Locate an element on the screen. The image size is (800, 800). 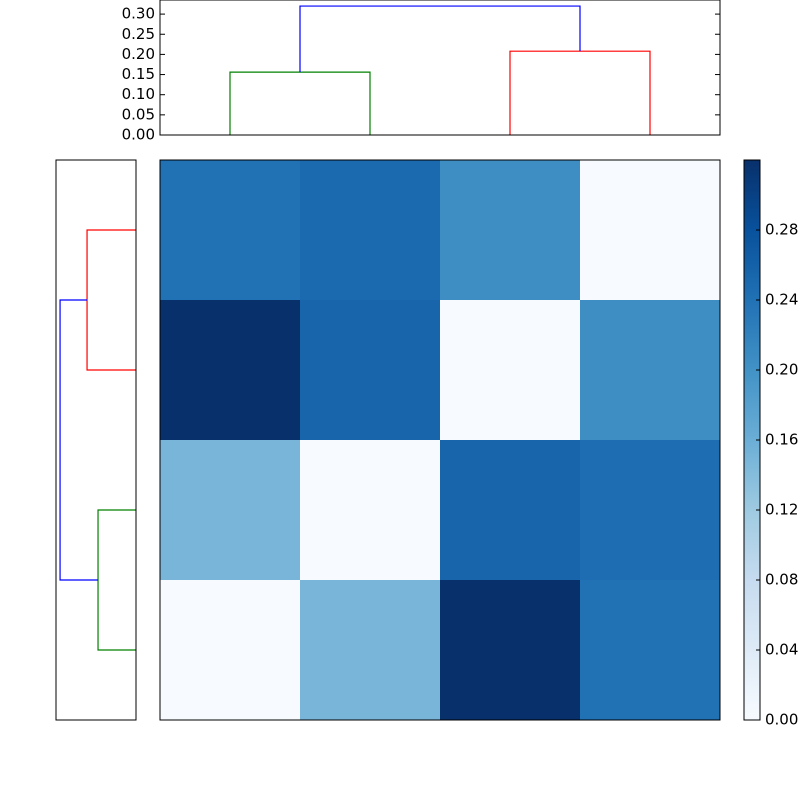
colorbar-tick-label: 0.20 is located at coordinates (781, 370).